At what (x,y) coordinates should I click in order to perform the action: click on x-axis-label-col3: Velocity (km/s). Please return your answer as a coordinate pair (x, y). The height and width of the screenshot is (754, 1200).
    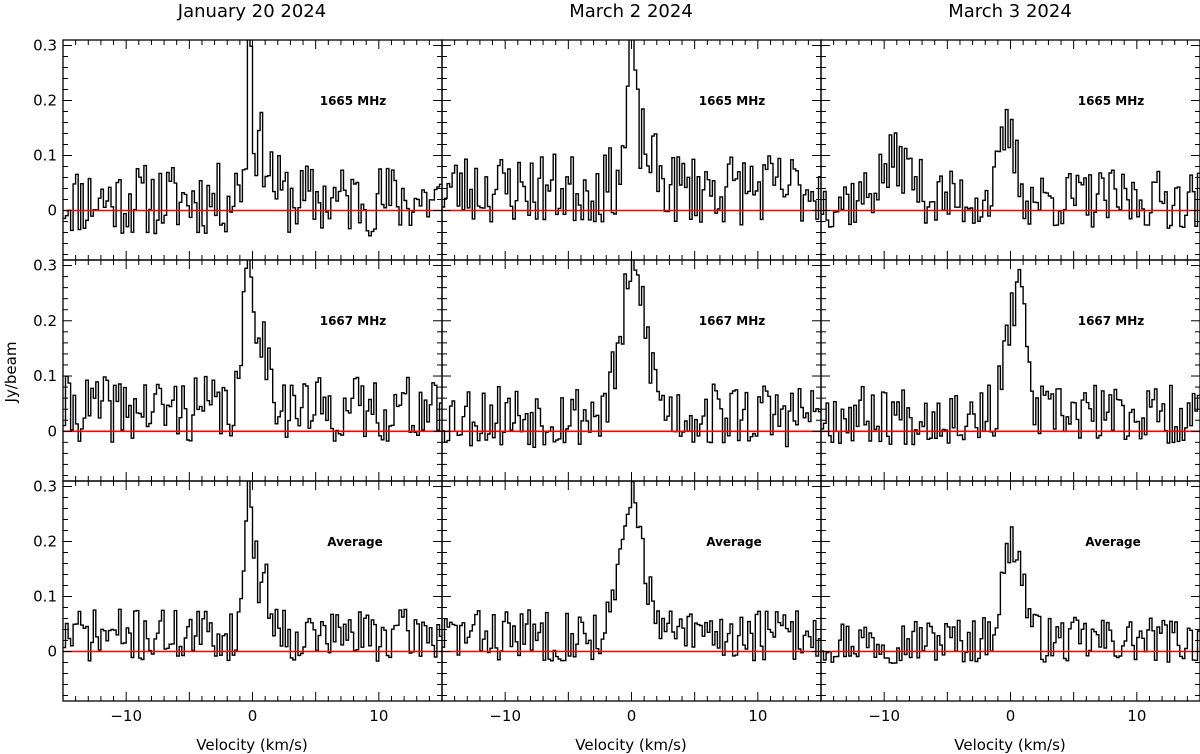
    Looking at the image, I should click on (1009, 745).